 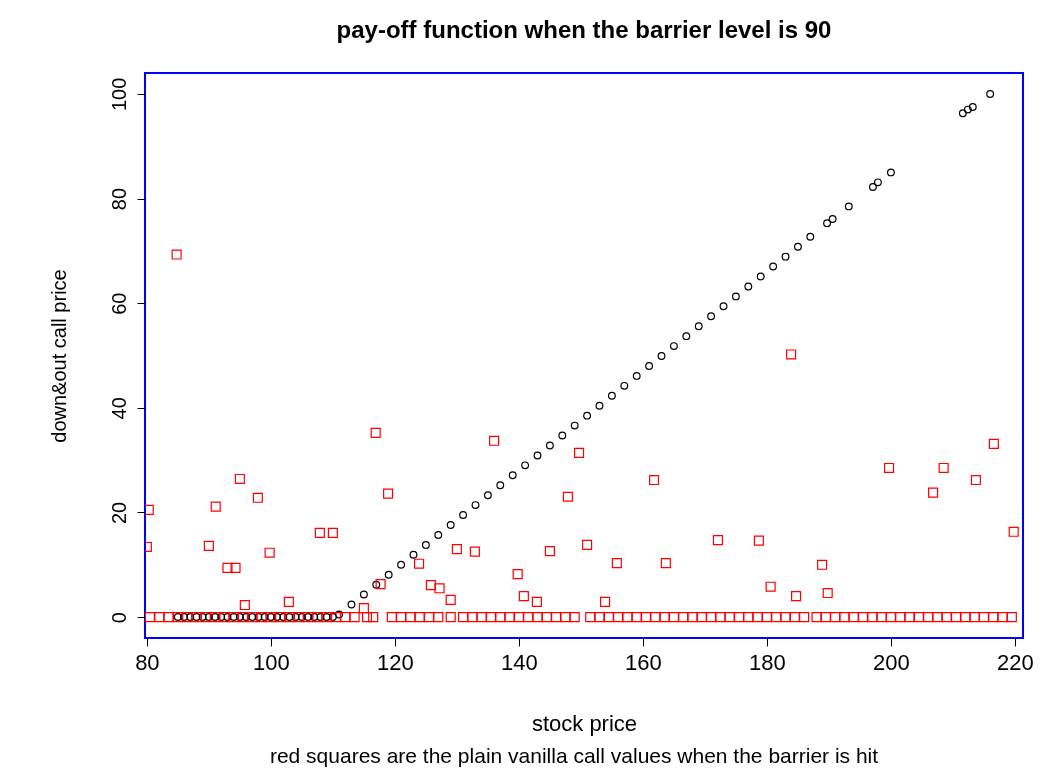 I want to click on x-tick-label: 140, so click(x=519, y=662).